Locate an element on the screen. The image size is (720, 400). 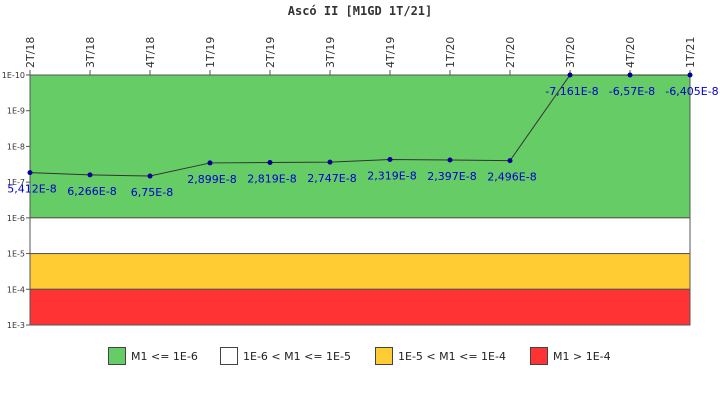
legend-item-band-4: M1 > 1E-4 is located at coordinates (570, 356).